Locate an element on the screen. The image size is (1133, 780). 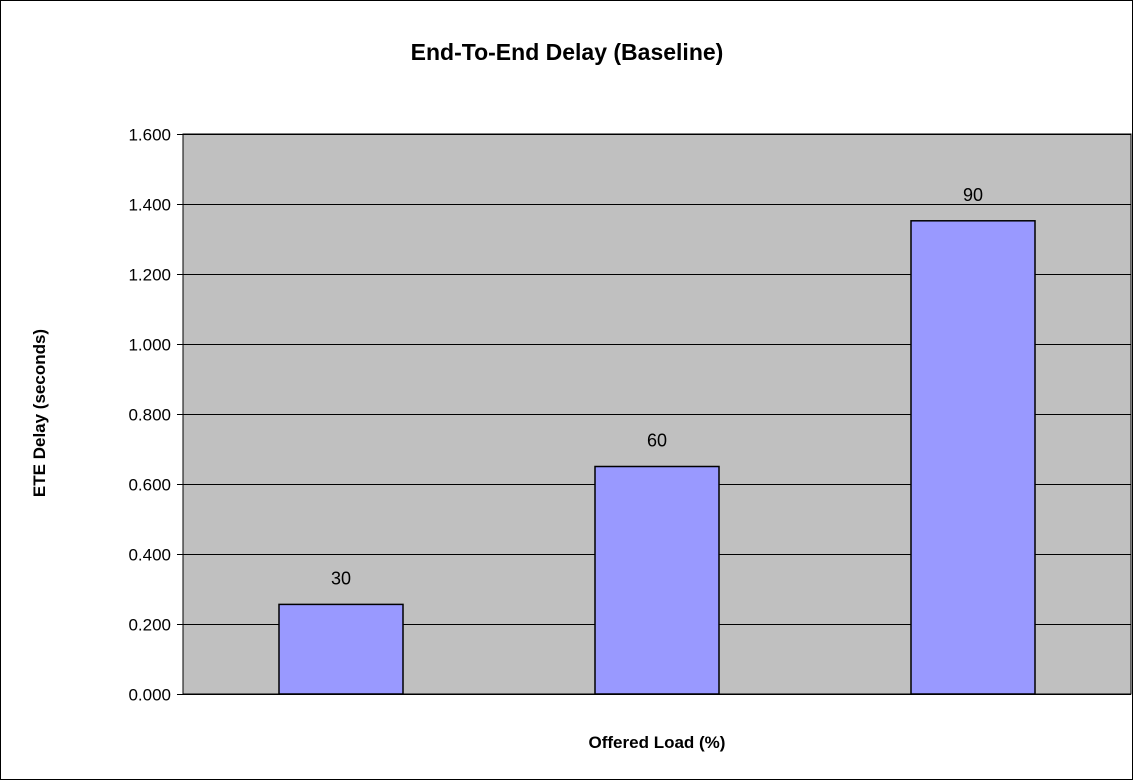
y-tick-label: 0.600 is located at coordinates (149, 485).